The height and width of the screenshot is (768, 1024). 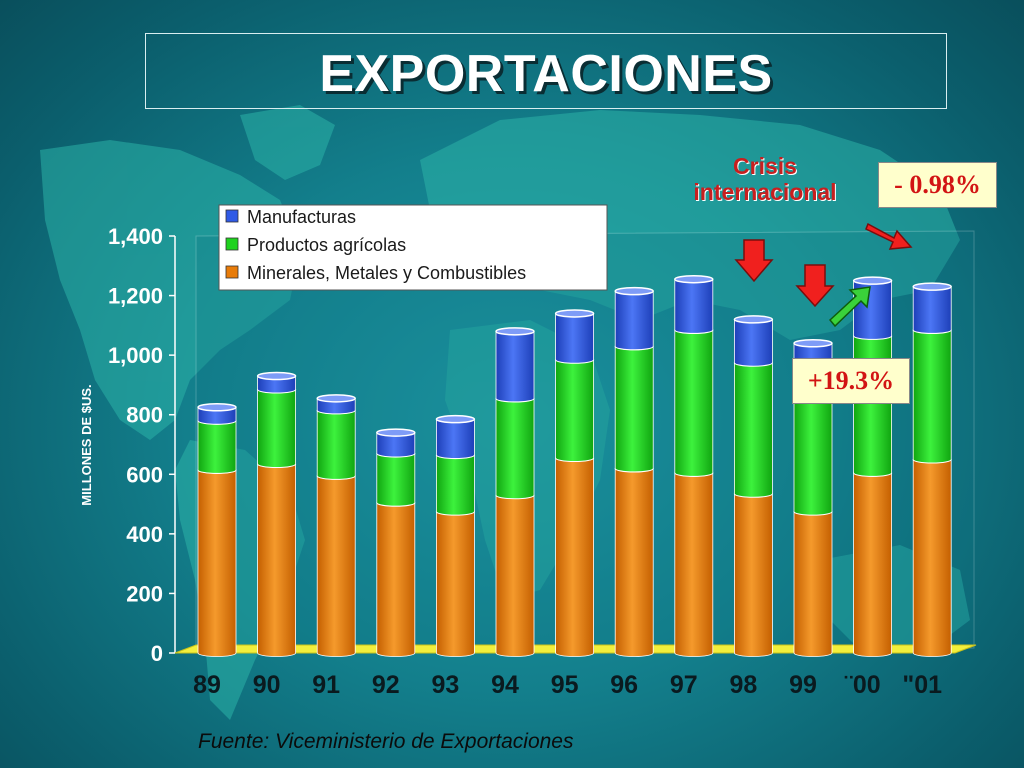 I want to click on x-tick-label: ¨00, so click(x=863, y=685).